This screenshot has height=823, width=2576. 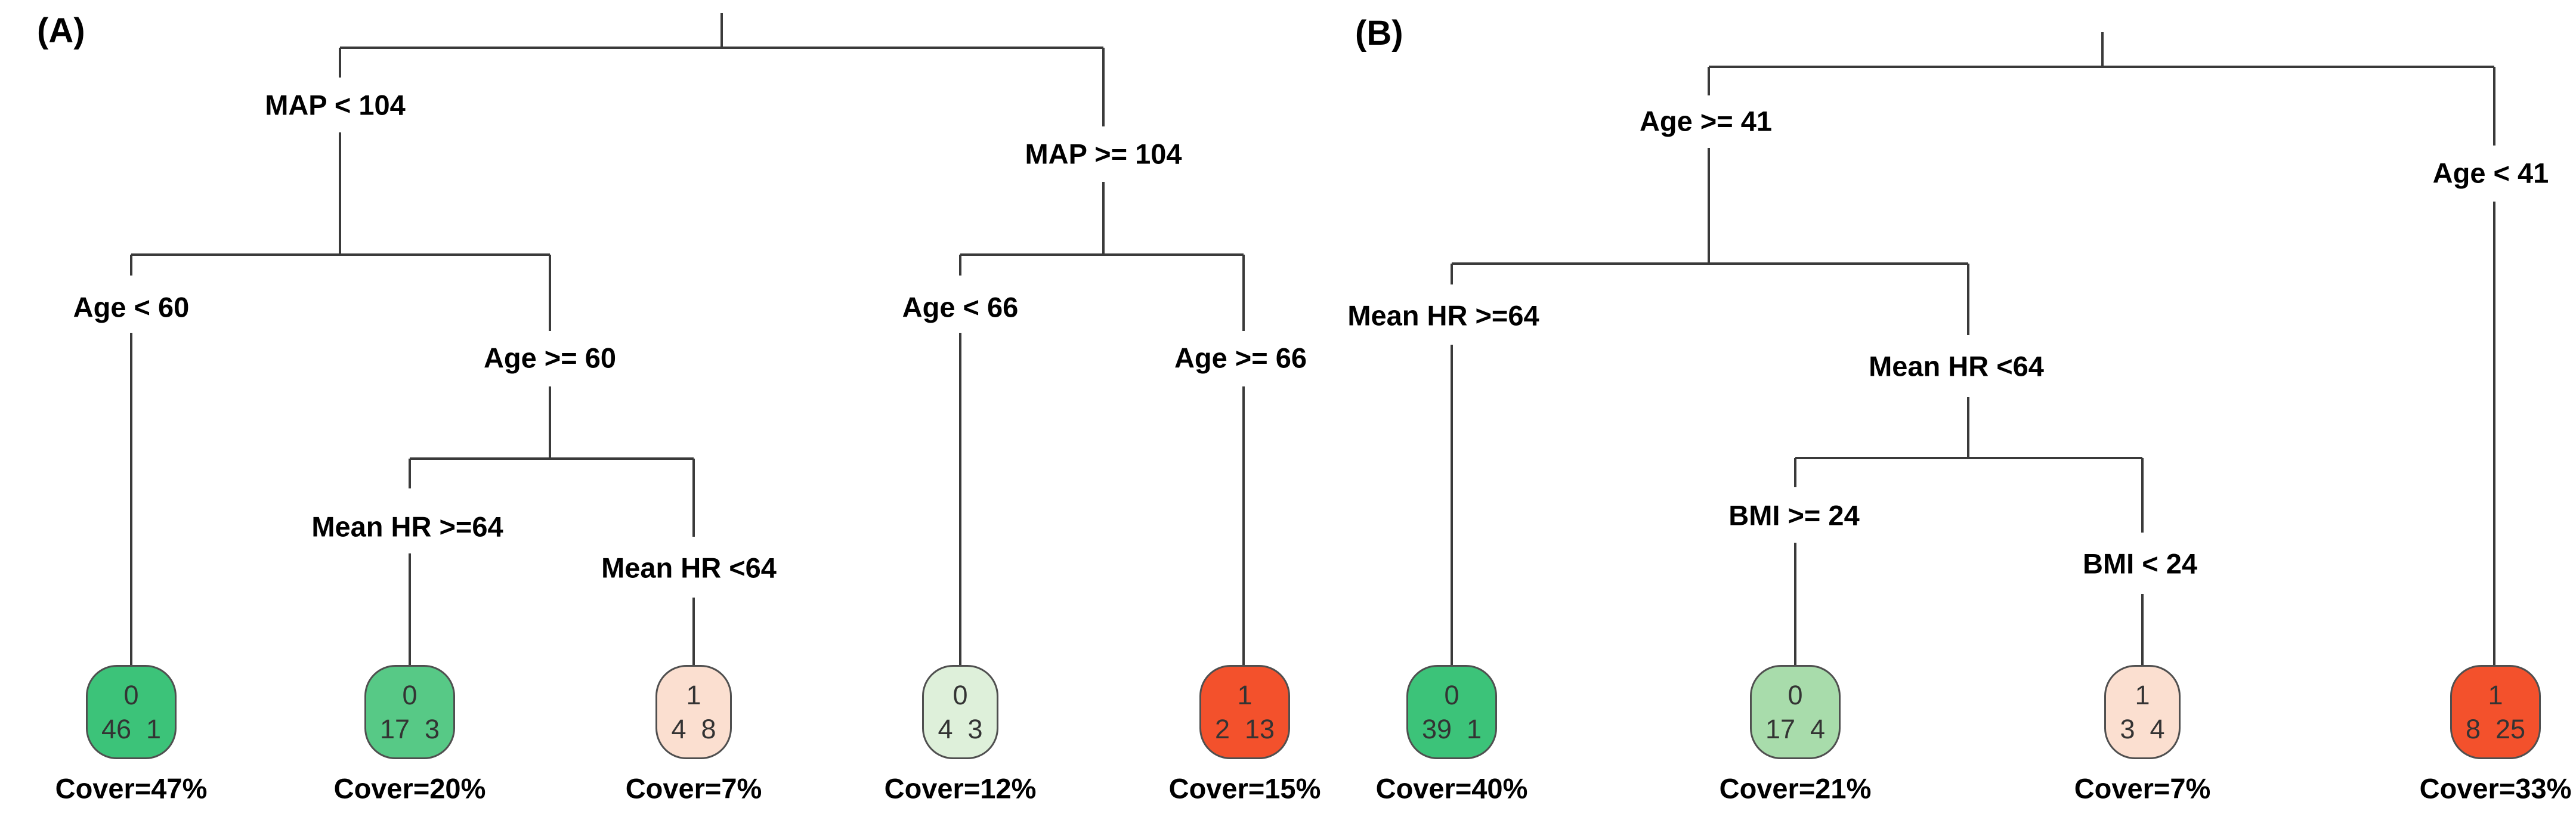 What do you see at coordinates (335, 105) in the screenshot?
I see `tree-a-split-label: MAP < 104` at bounding box center [335, 105].